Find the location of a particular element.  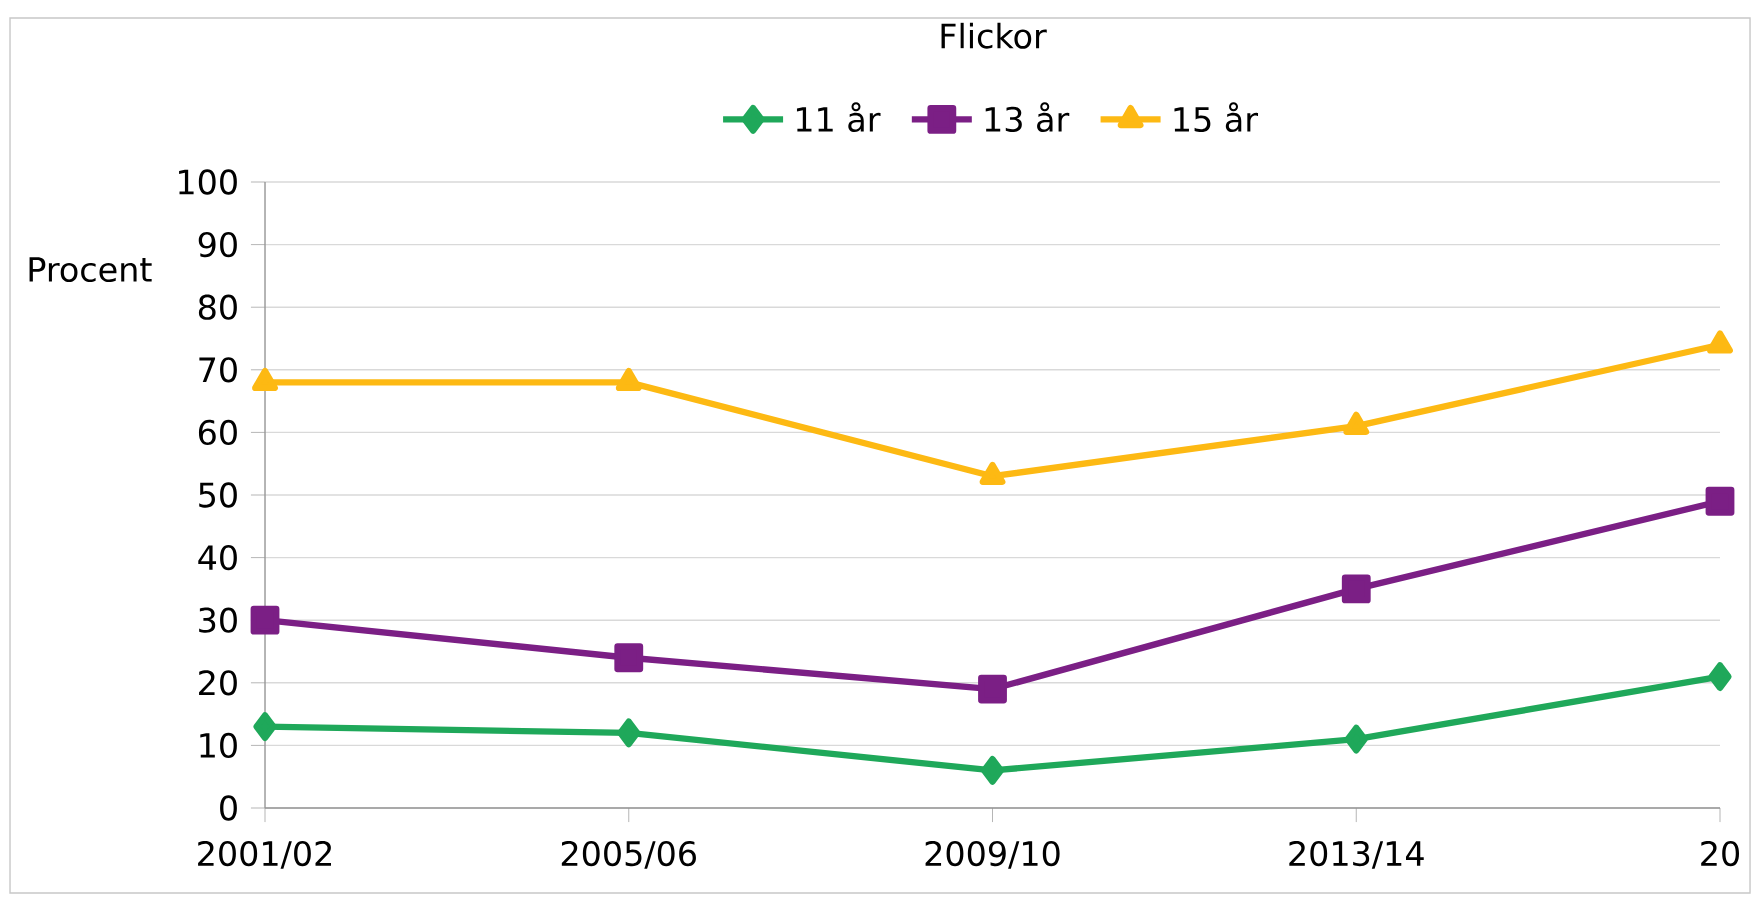

x-tick-label: 20 is located at coordinates (1720, 853).